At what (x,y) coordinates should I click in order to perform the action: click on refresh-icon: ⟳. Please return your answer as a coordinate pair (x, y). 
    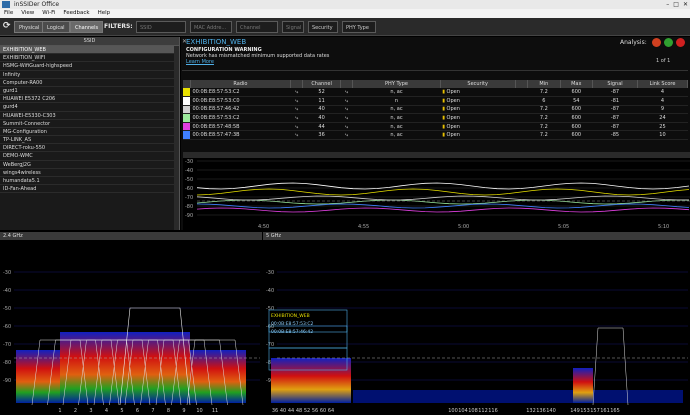
    Looking at the image, I should click on (7, 26).